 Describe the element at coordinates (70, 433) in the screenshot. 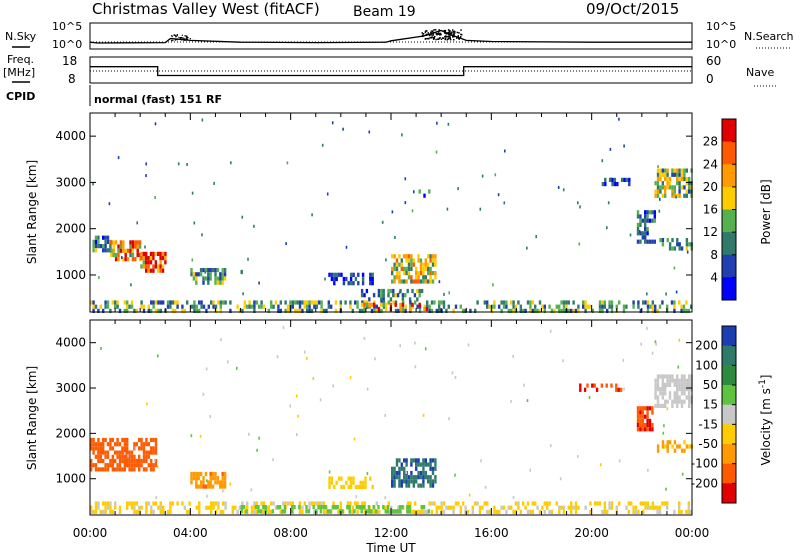

I see `y-tick-label: 2000` at that location.